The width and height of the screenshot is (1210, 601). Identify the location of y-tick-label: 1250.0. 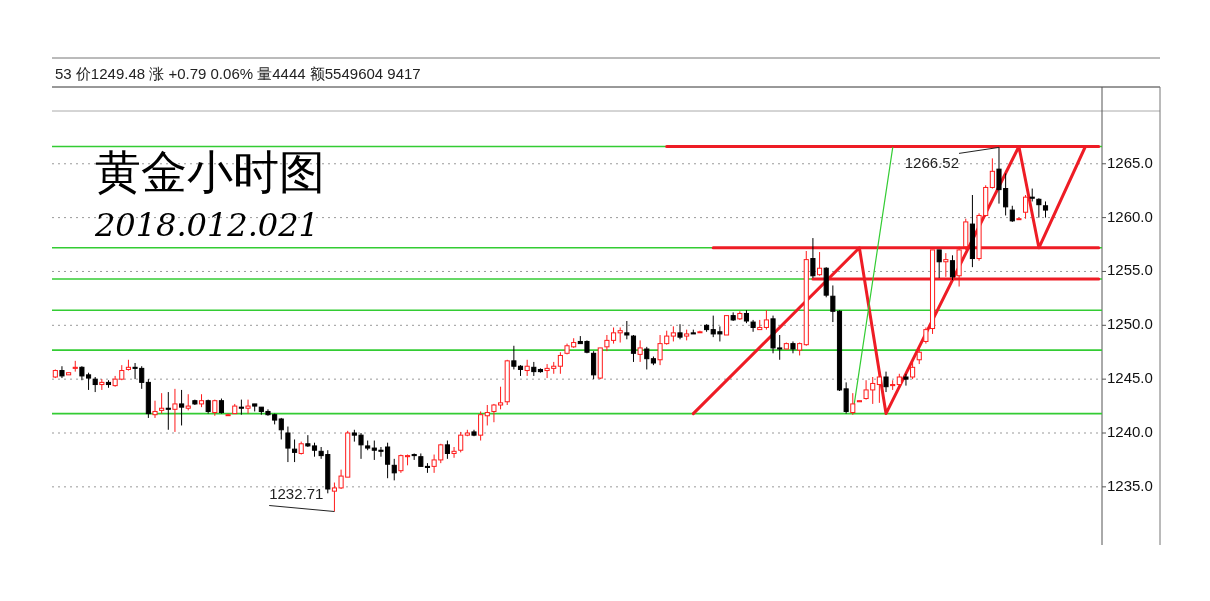
(1130, 324).